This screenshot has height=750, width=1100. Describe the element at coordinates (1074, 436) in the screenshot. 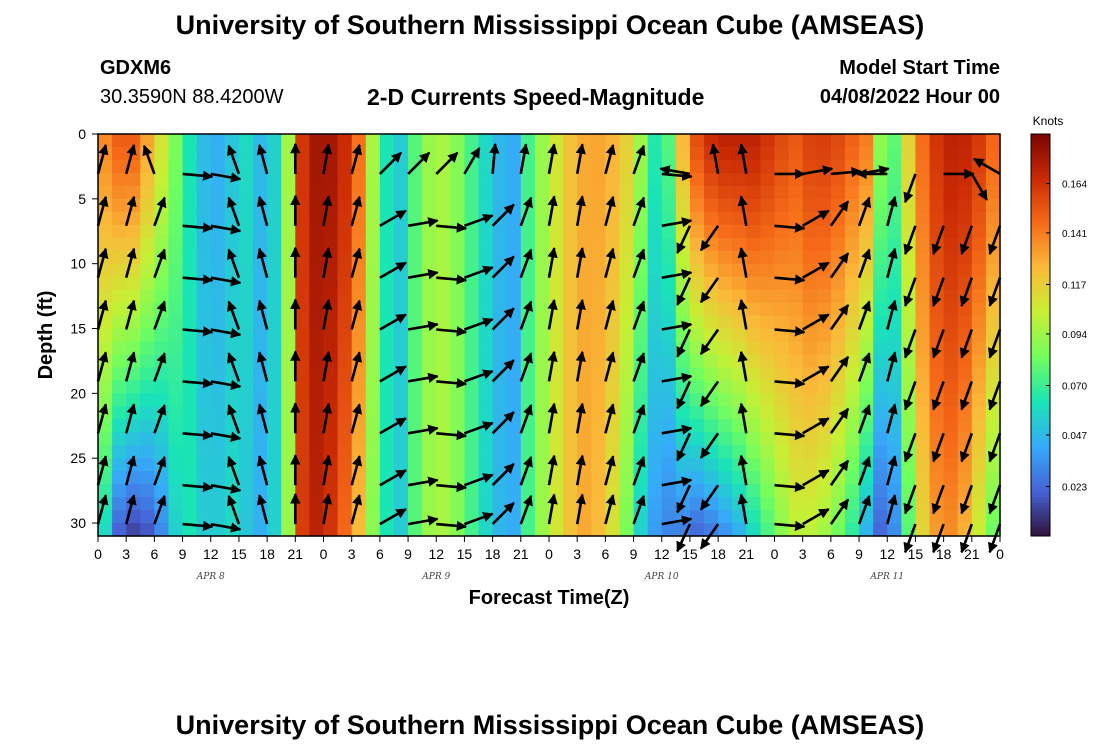

I see `colorbar-tick-label: 0.047` at that location.